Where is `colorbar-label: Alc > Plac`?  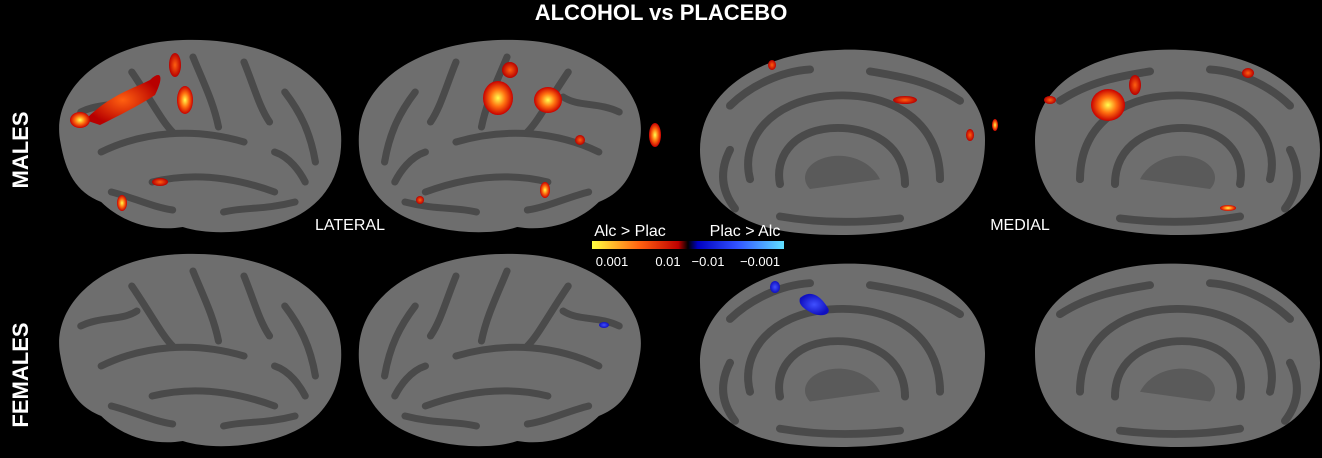
colorbar-label: Alc > Plac is located at coordinates (630, 231).